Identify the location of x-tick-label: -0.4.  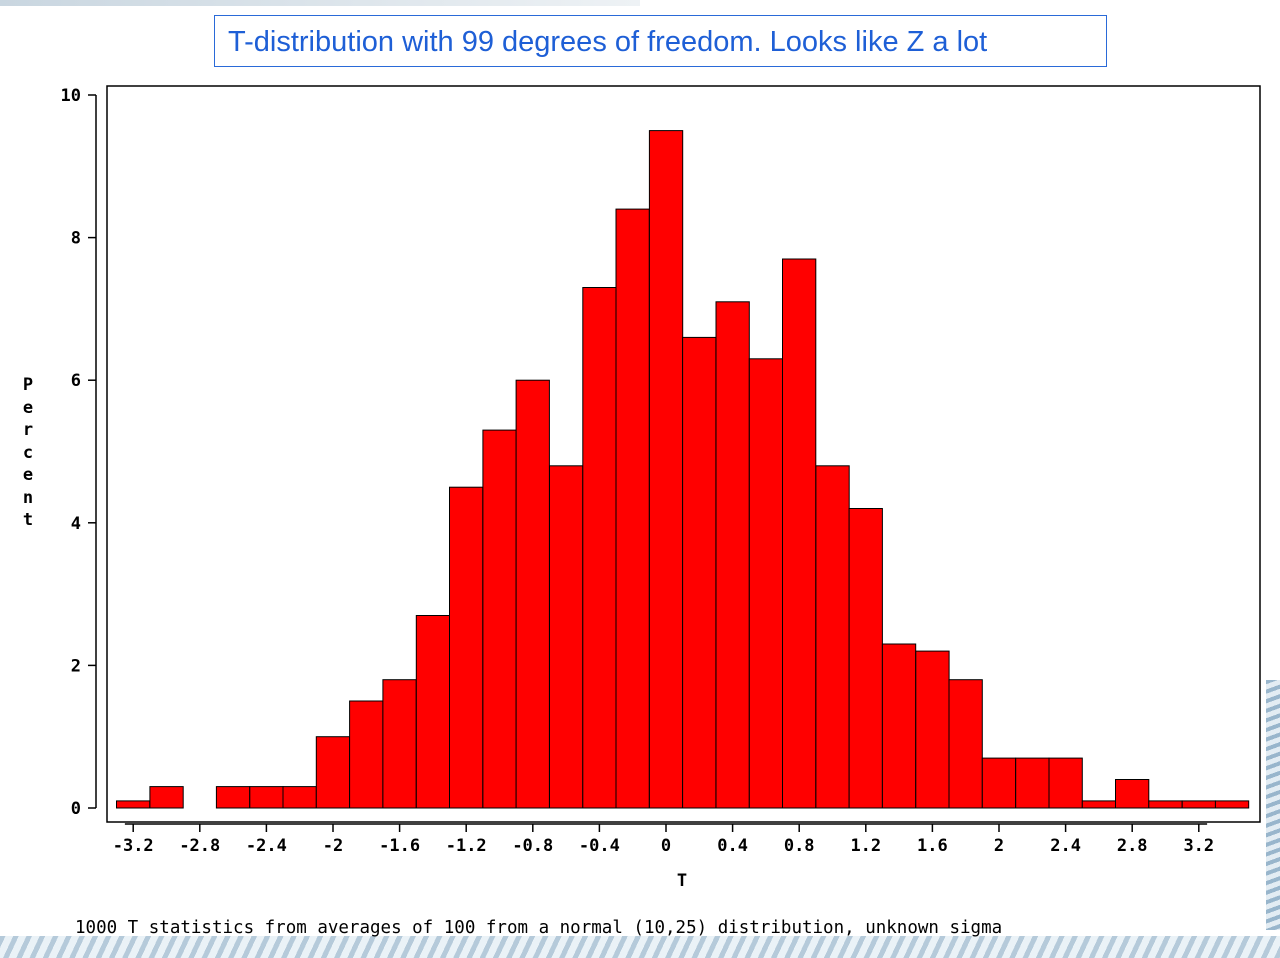
(599, 846).